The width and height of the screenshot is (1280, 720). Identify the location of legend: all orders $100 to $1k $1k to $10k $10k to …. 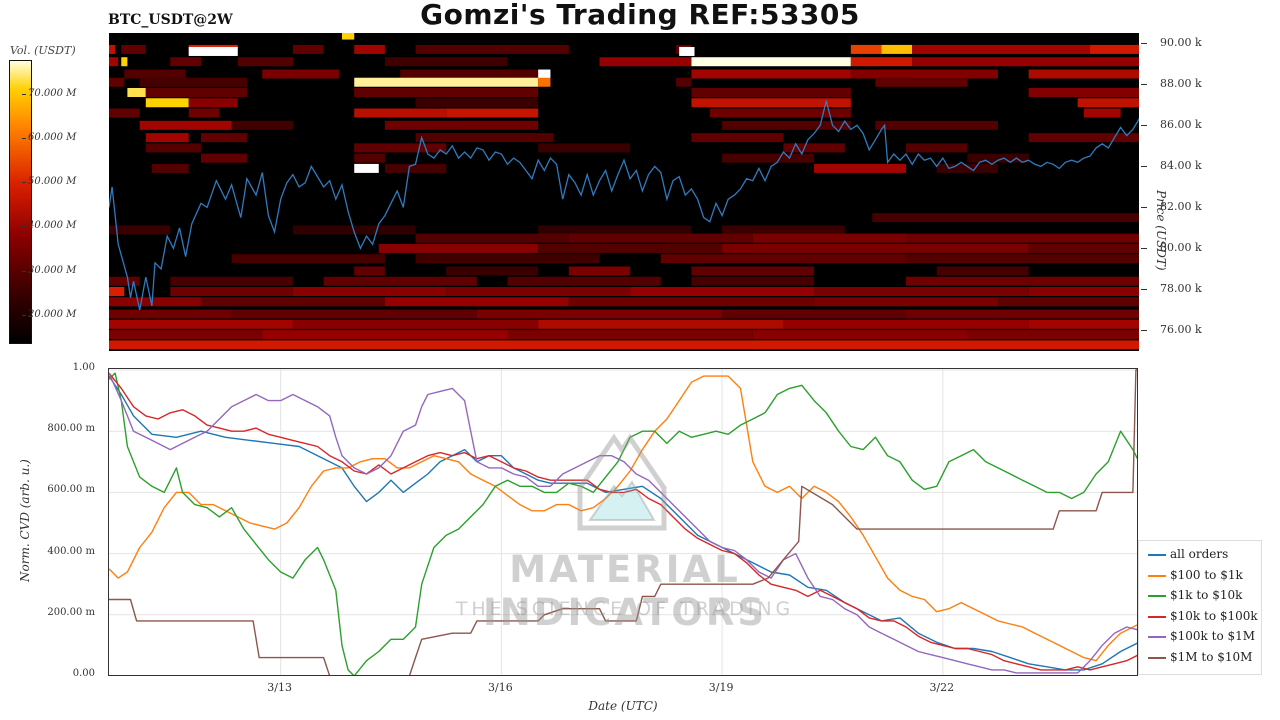
(1200, 607).